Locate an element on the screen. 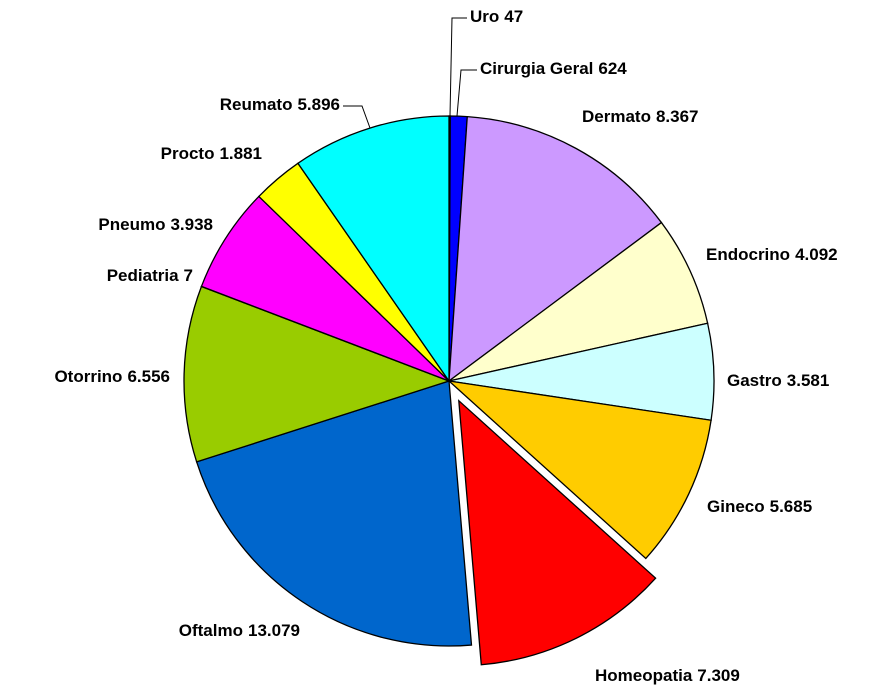 The image size is (891, 691). value-label: 1.881 is located at coordinates (240, 153).